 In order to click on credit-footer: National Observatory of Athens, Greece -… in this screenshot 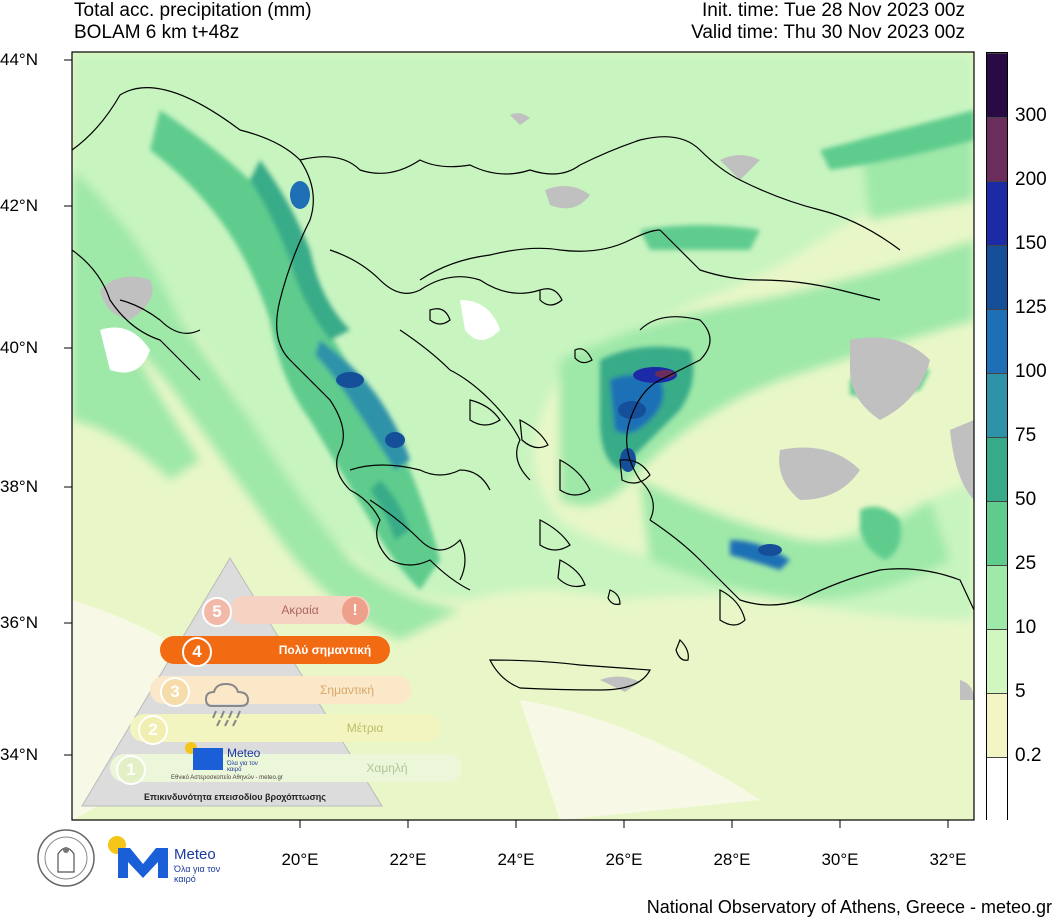, I will do `click(849, 907)`.